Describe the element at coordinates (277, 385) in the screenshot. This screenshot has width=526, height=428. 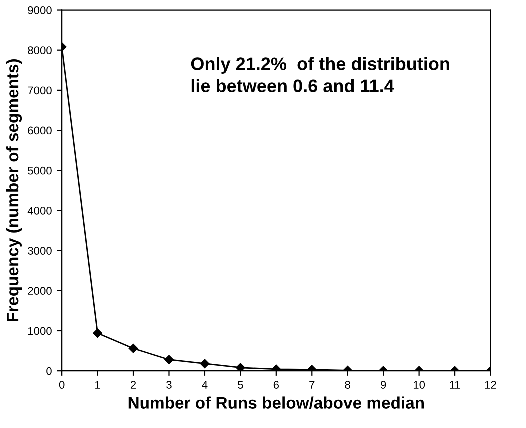
I see `x-tick-label: 6` at that location.